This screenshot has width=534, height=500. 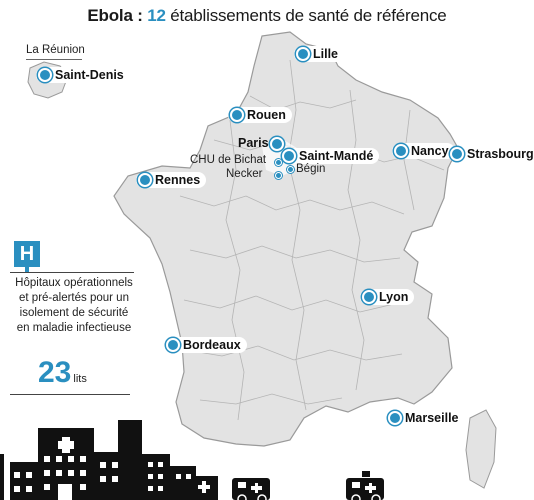 I want to click on skyline-windows, so click(x=187, y=478).